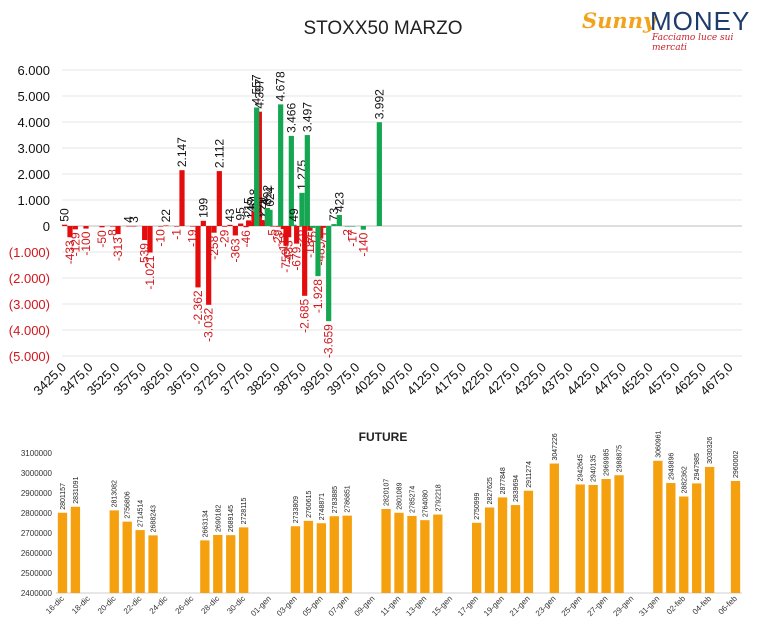 The image size is (766, 632). Describe the element at coordinates (46, 226) in the screenshot. I see `y-tick-label: 0` at that location.